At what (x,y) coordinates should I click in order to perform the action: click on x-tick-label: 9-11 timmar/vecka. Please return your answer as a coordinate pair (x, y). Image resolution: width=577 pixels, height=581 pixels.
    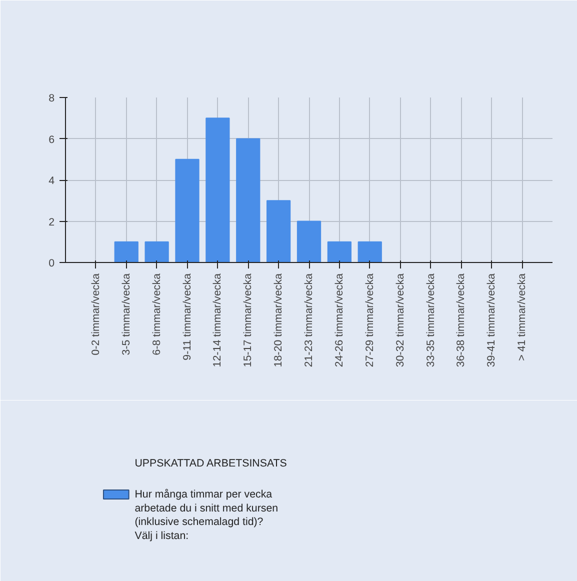
    Looking at the image, I should click on (187, 316).